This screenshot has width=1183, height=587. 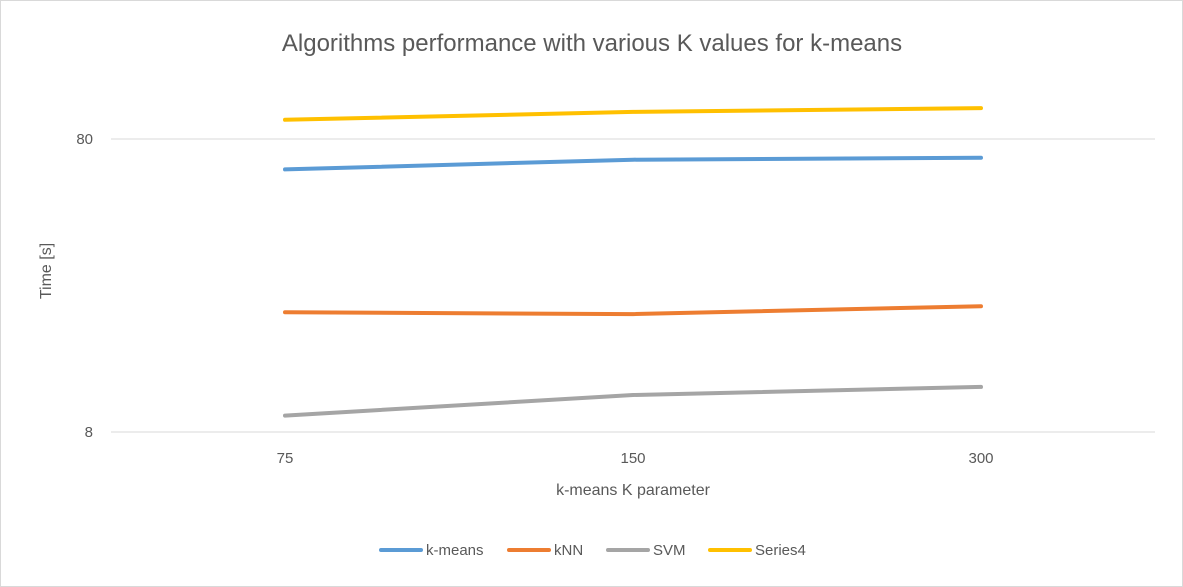 What do you see at coordinates (980, 458) in the screenshot?
I see `x-tick-label: 300` at bounding box center [980, 458].